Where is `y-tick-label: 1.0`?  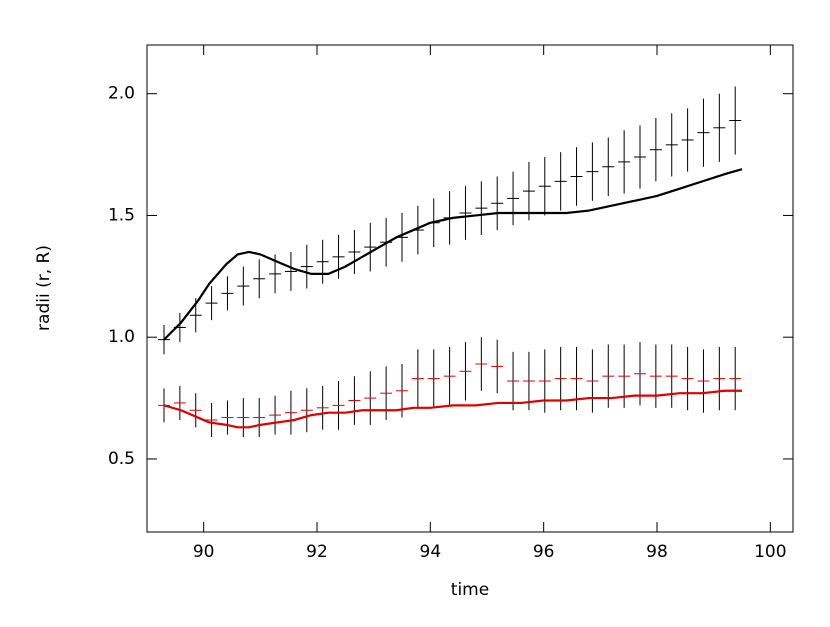
y-tick-label: 1.0 is located at coordinates (121, 337).